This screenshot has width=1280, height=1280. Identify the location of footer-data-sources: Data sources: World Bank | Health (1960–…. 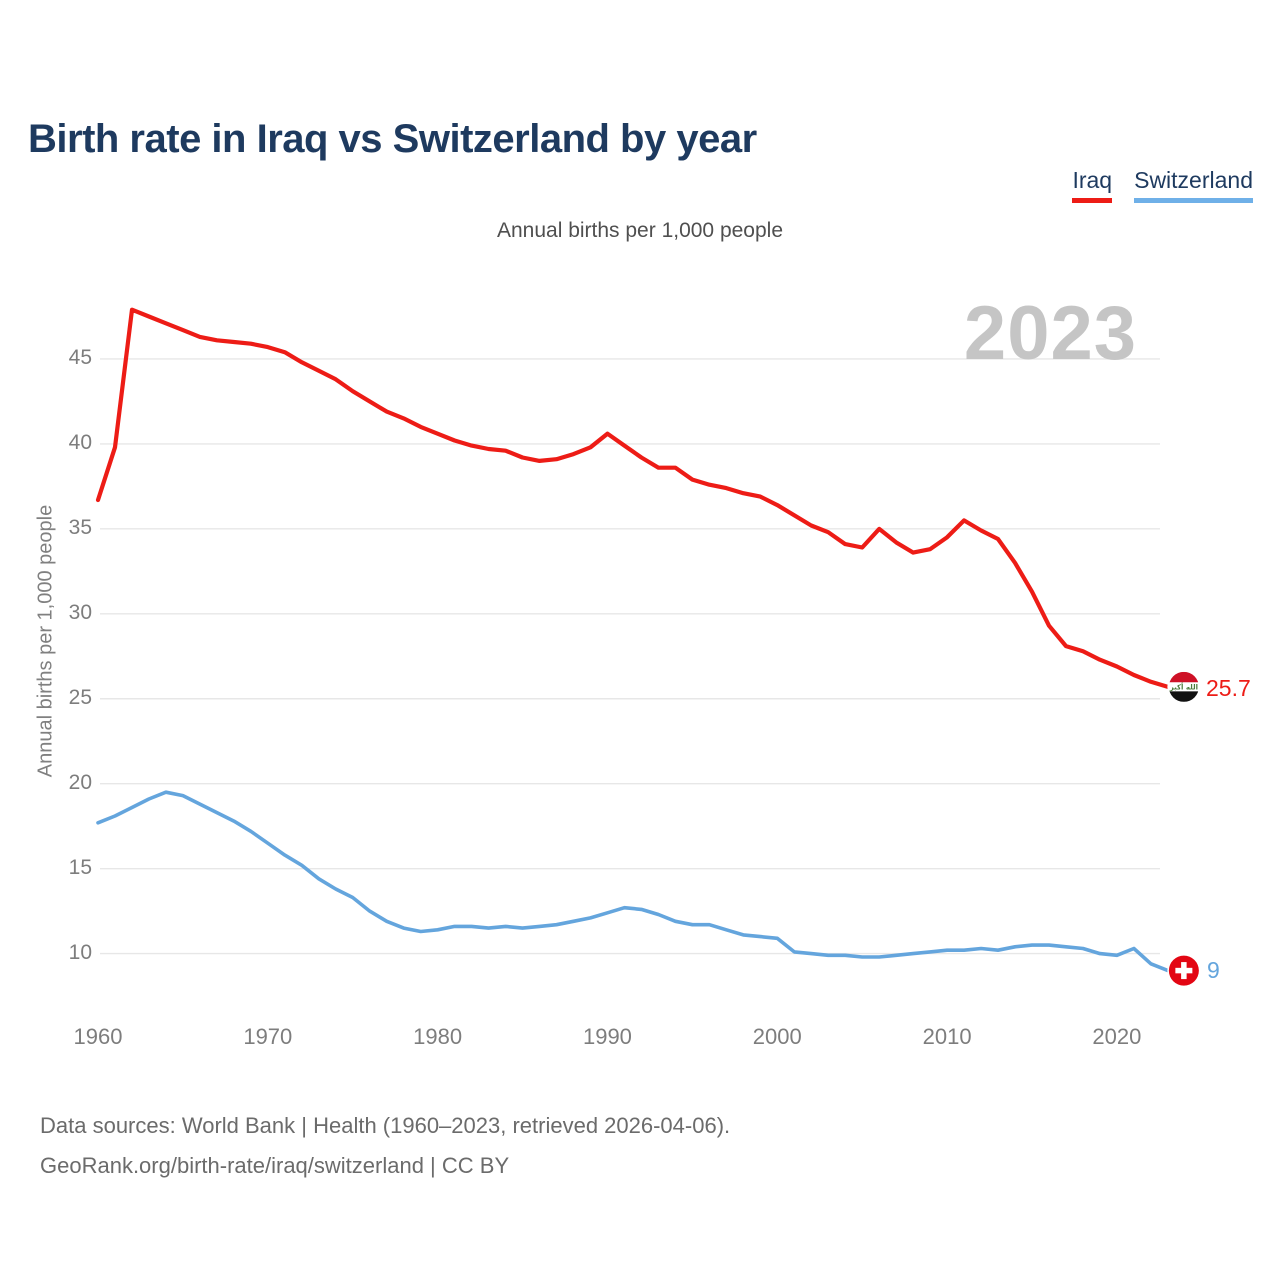
(385, 1125).